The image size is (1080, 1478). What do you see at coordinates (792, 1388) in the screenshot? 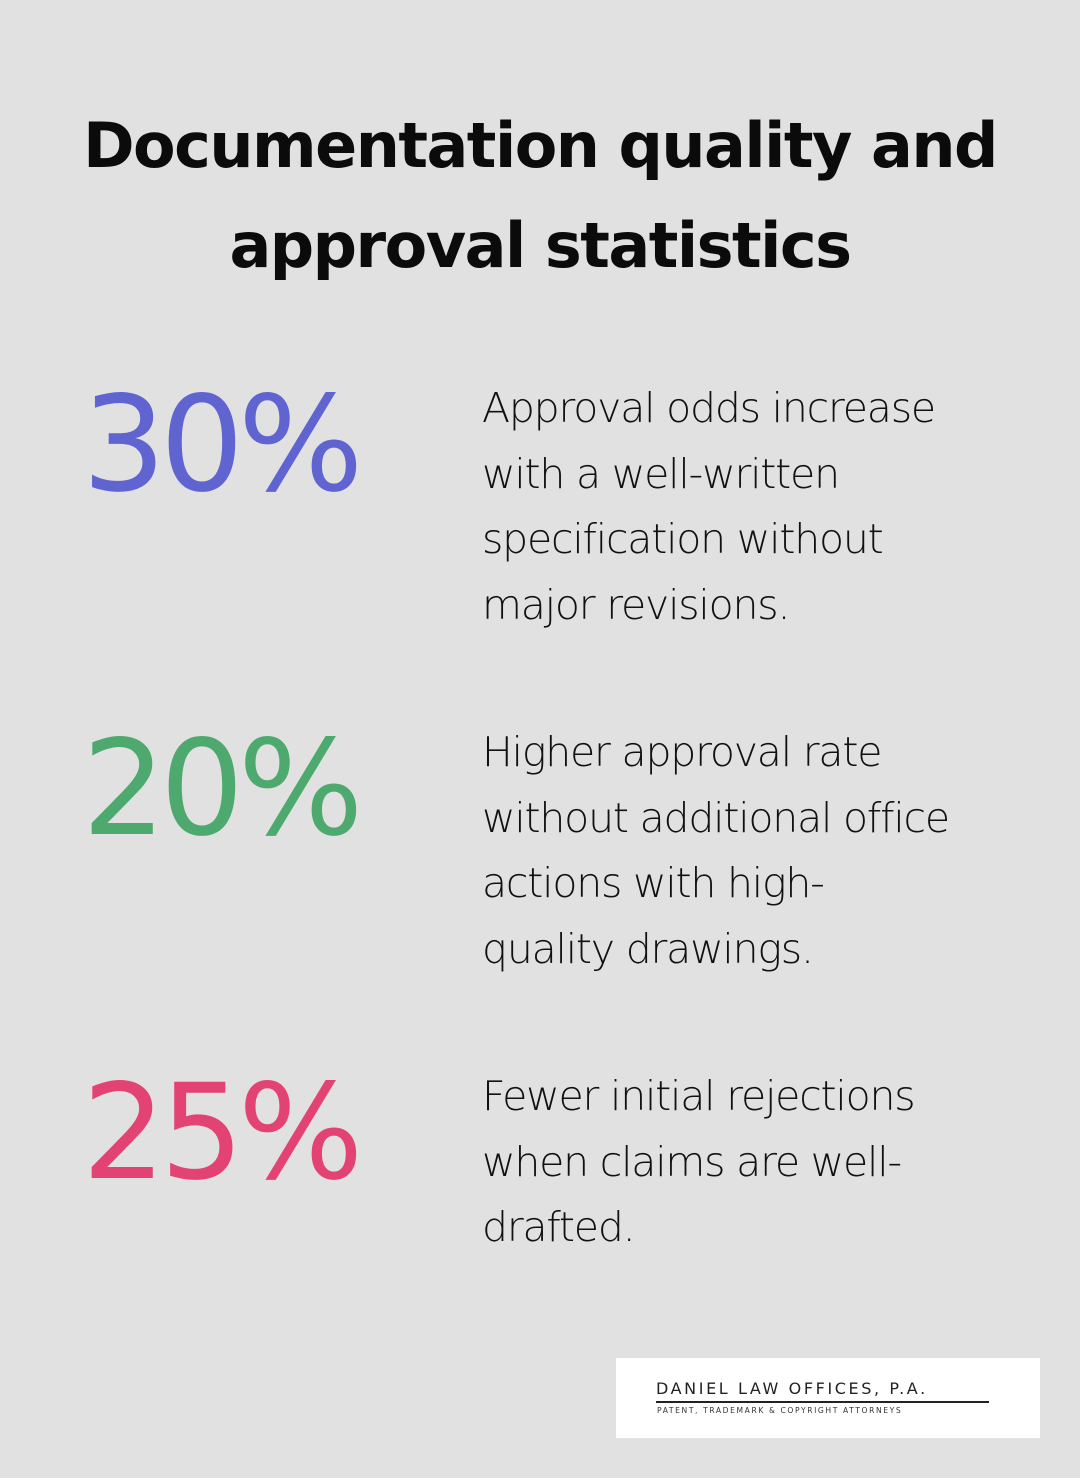
I see `logo-firm-name: DANIEL LAW OFFICES, P.A.` at bounding box center [792, 1388].